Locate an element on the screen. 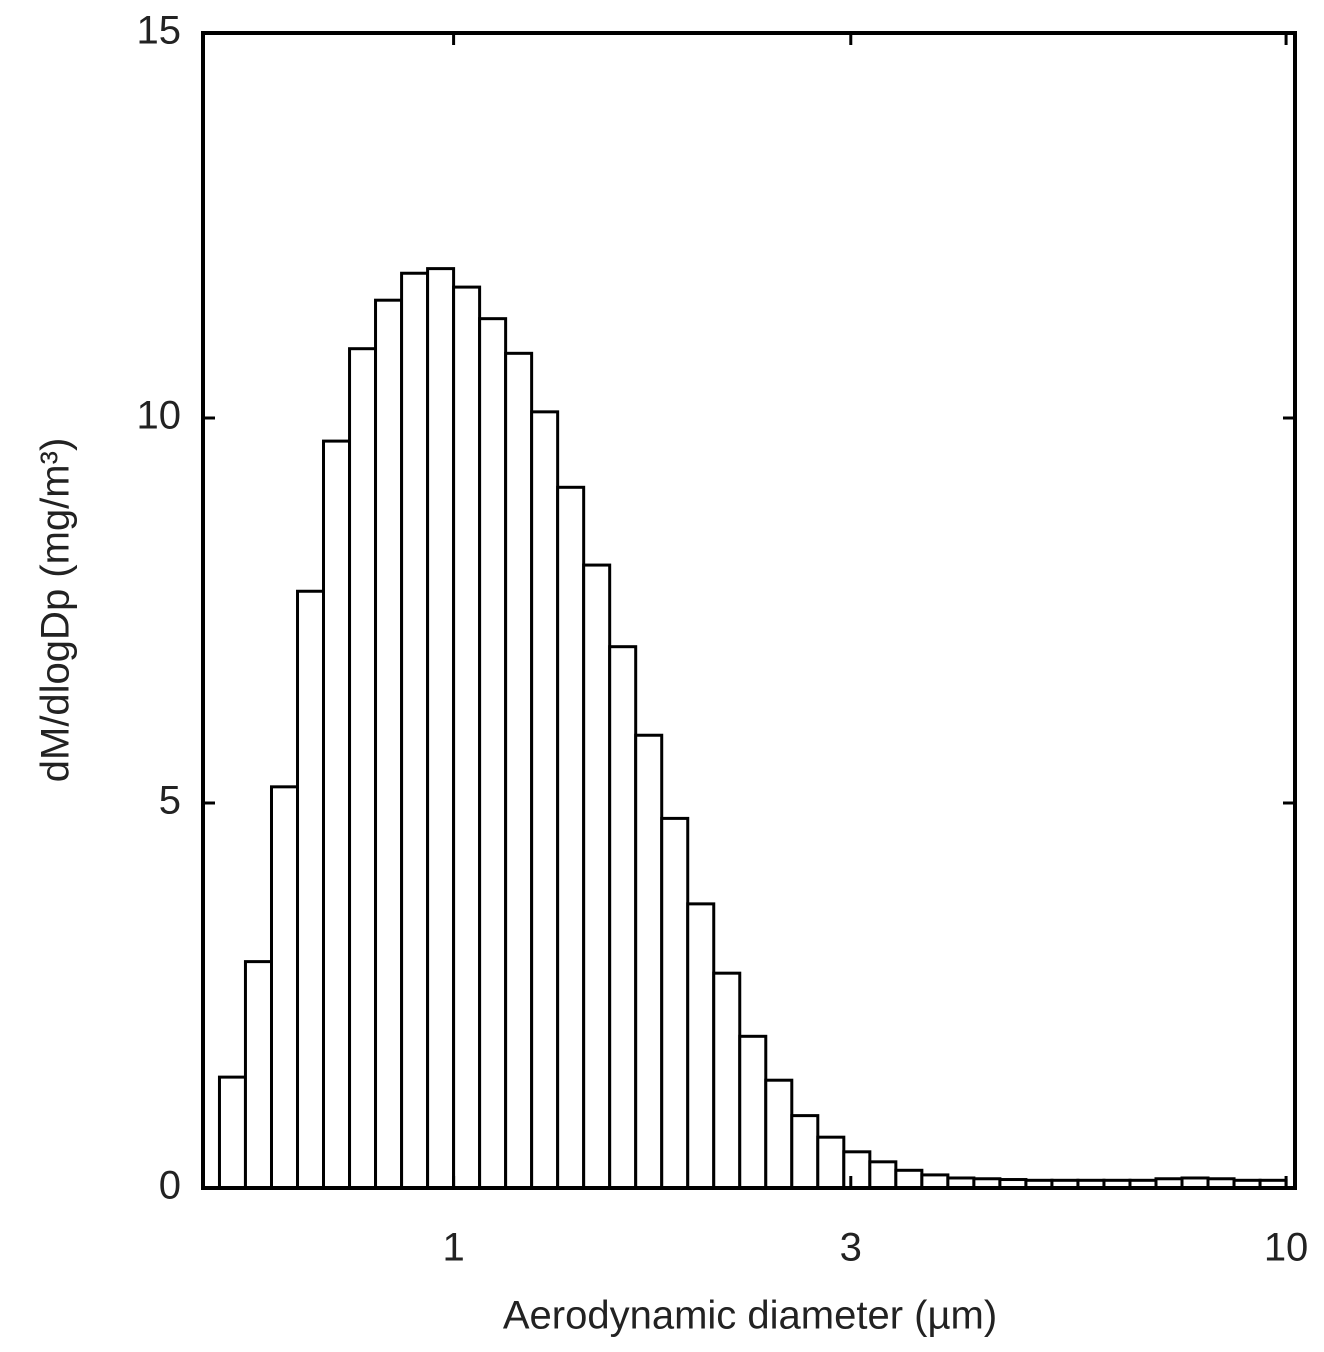 This screenshot has width=1324, height=1352. x-tick-label: 3 is located at coordinates (851, 1248).